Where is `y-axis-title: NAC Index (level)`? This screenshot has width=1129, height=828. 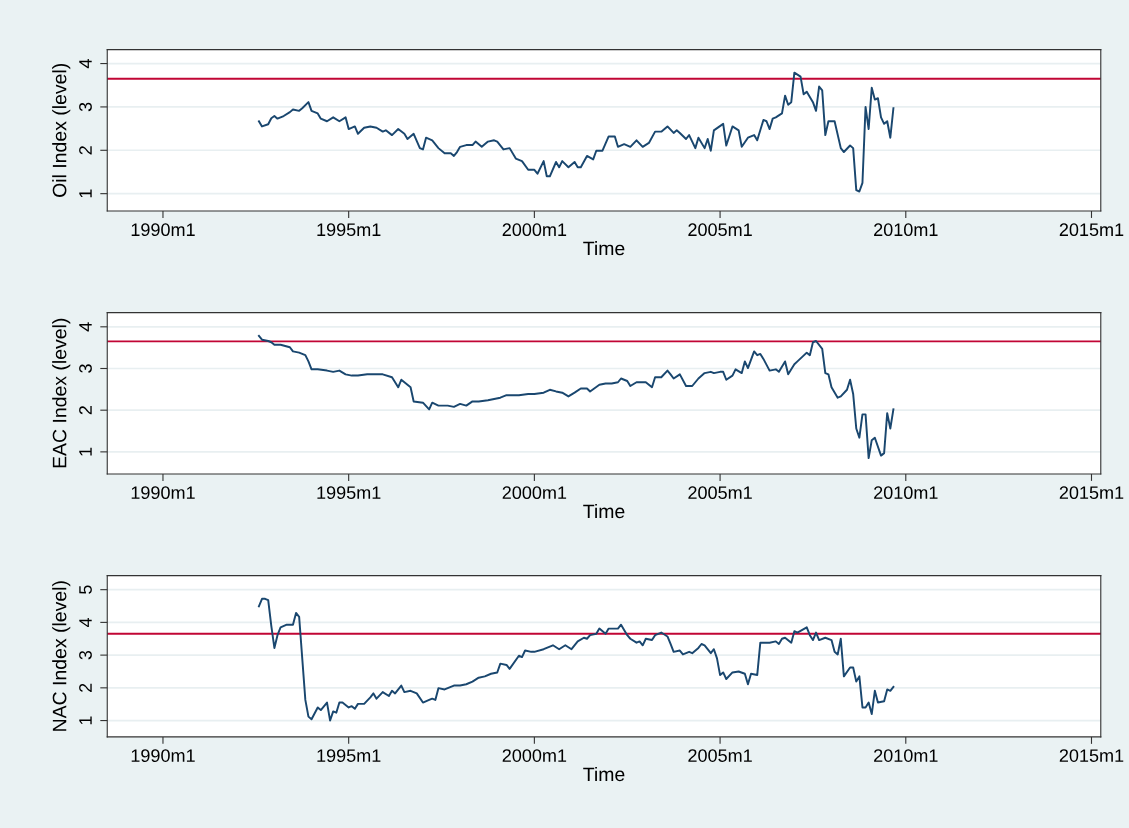 y-axis-title: NAC Index (level) is located at coordinates (61, 656).